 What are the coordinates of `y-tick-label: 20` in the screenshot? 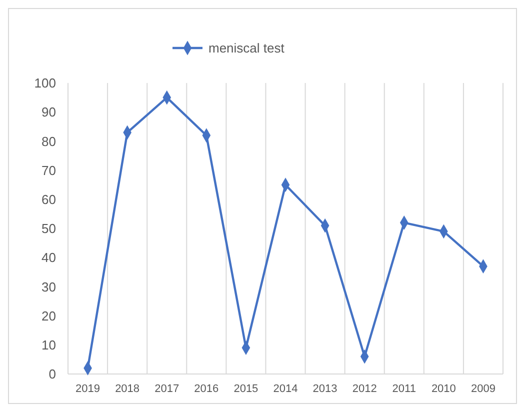 It's located at (49, 316).